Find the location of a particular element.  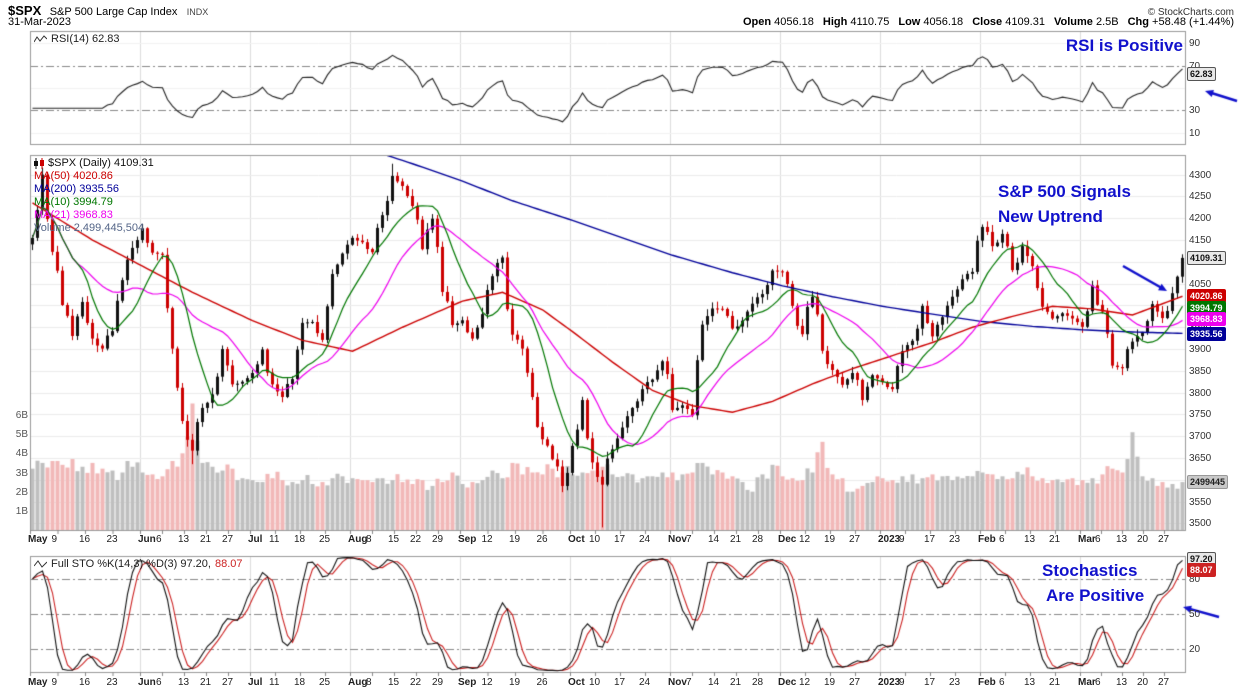

price-axis-tick: 4250 is located at coordinates (1200, 197).